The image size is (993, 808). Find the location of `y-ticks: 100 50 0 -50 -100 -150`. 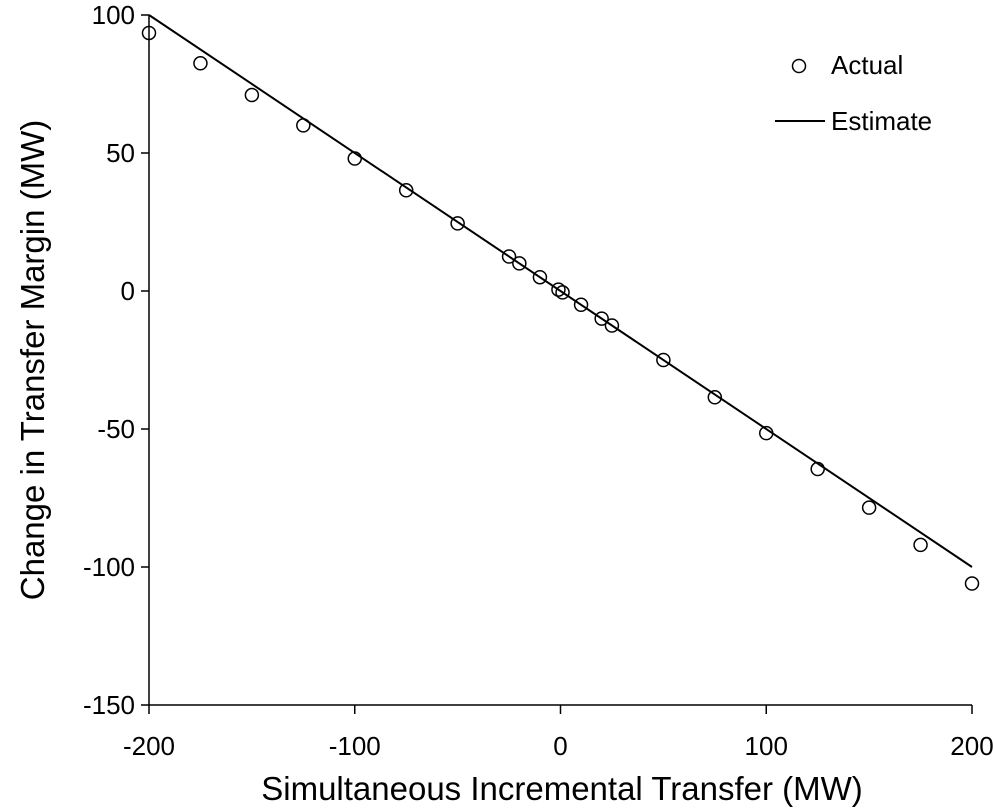

y-ticks: 100 50 0 -50 -100 -150 is located at coordinates (116, 360).